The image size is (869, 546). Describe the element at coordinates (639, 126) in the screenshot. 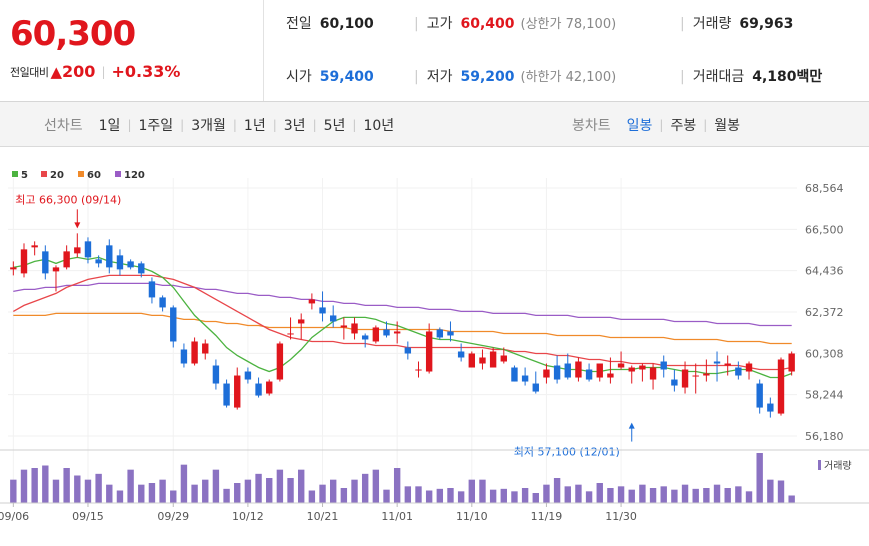

I see `tab-daily: 일봉` at that location.